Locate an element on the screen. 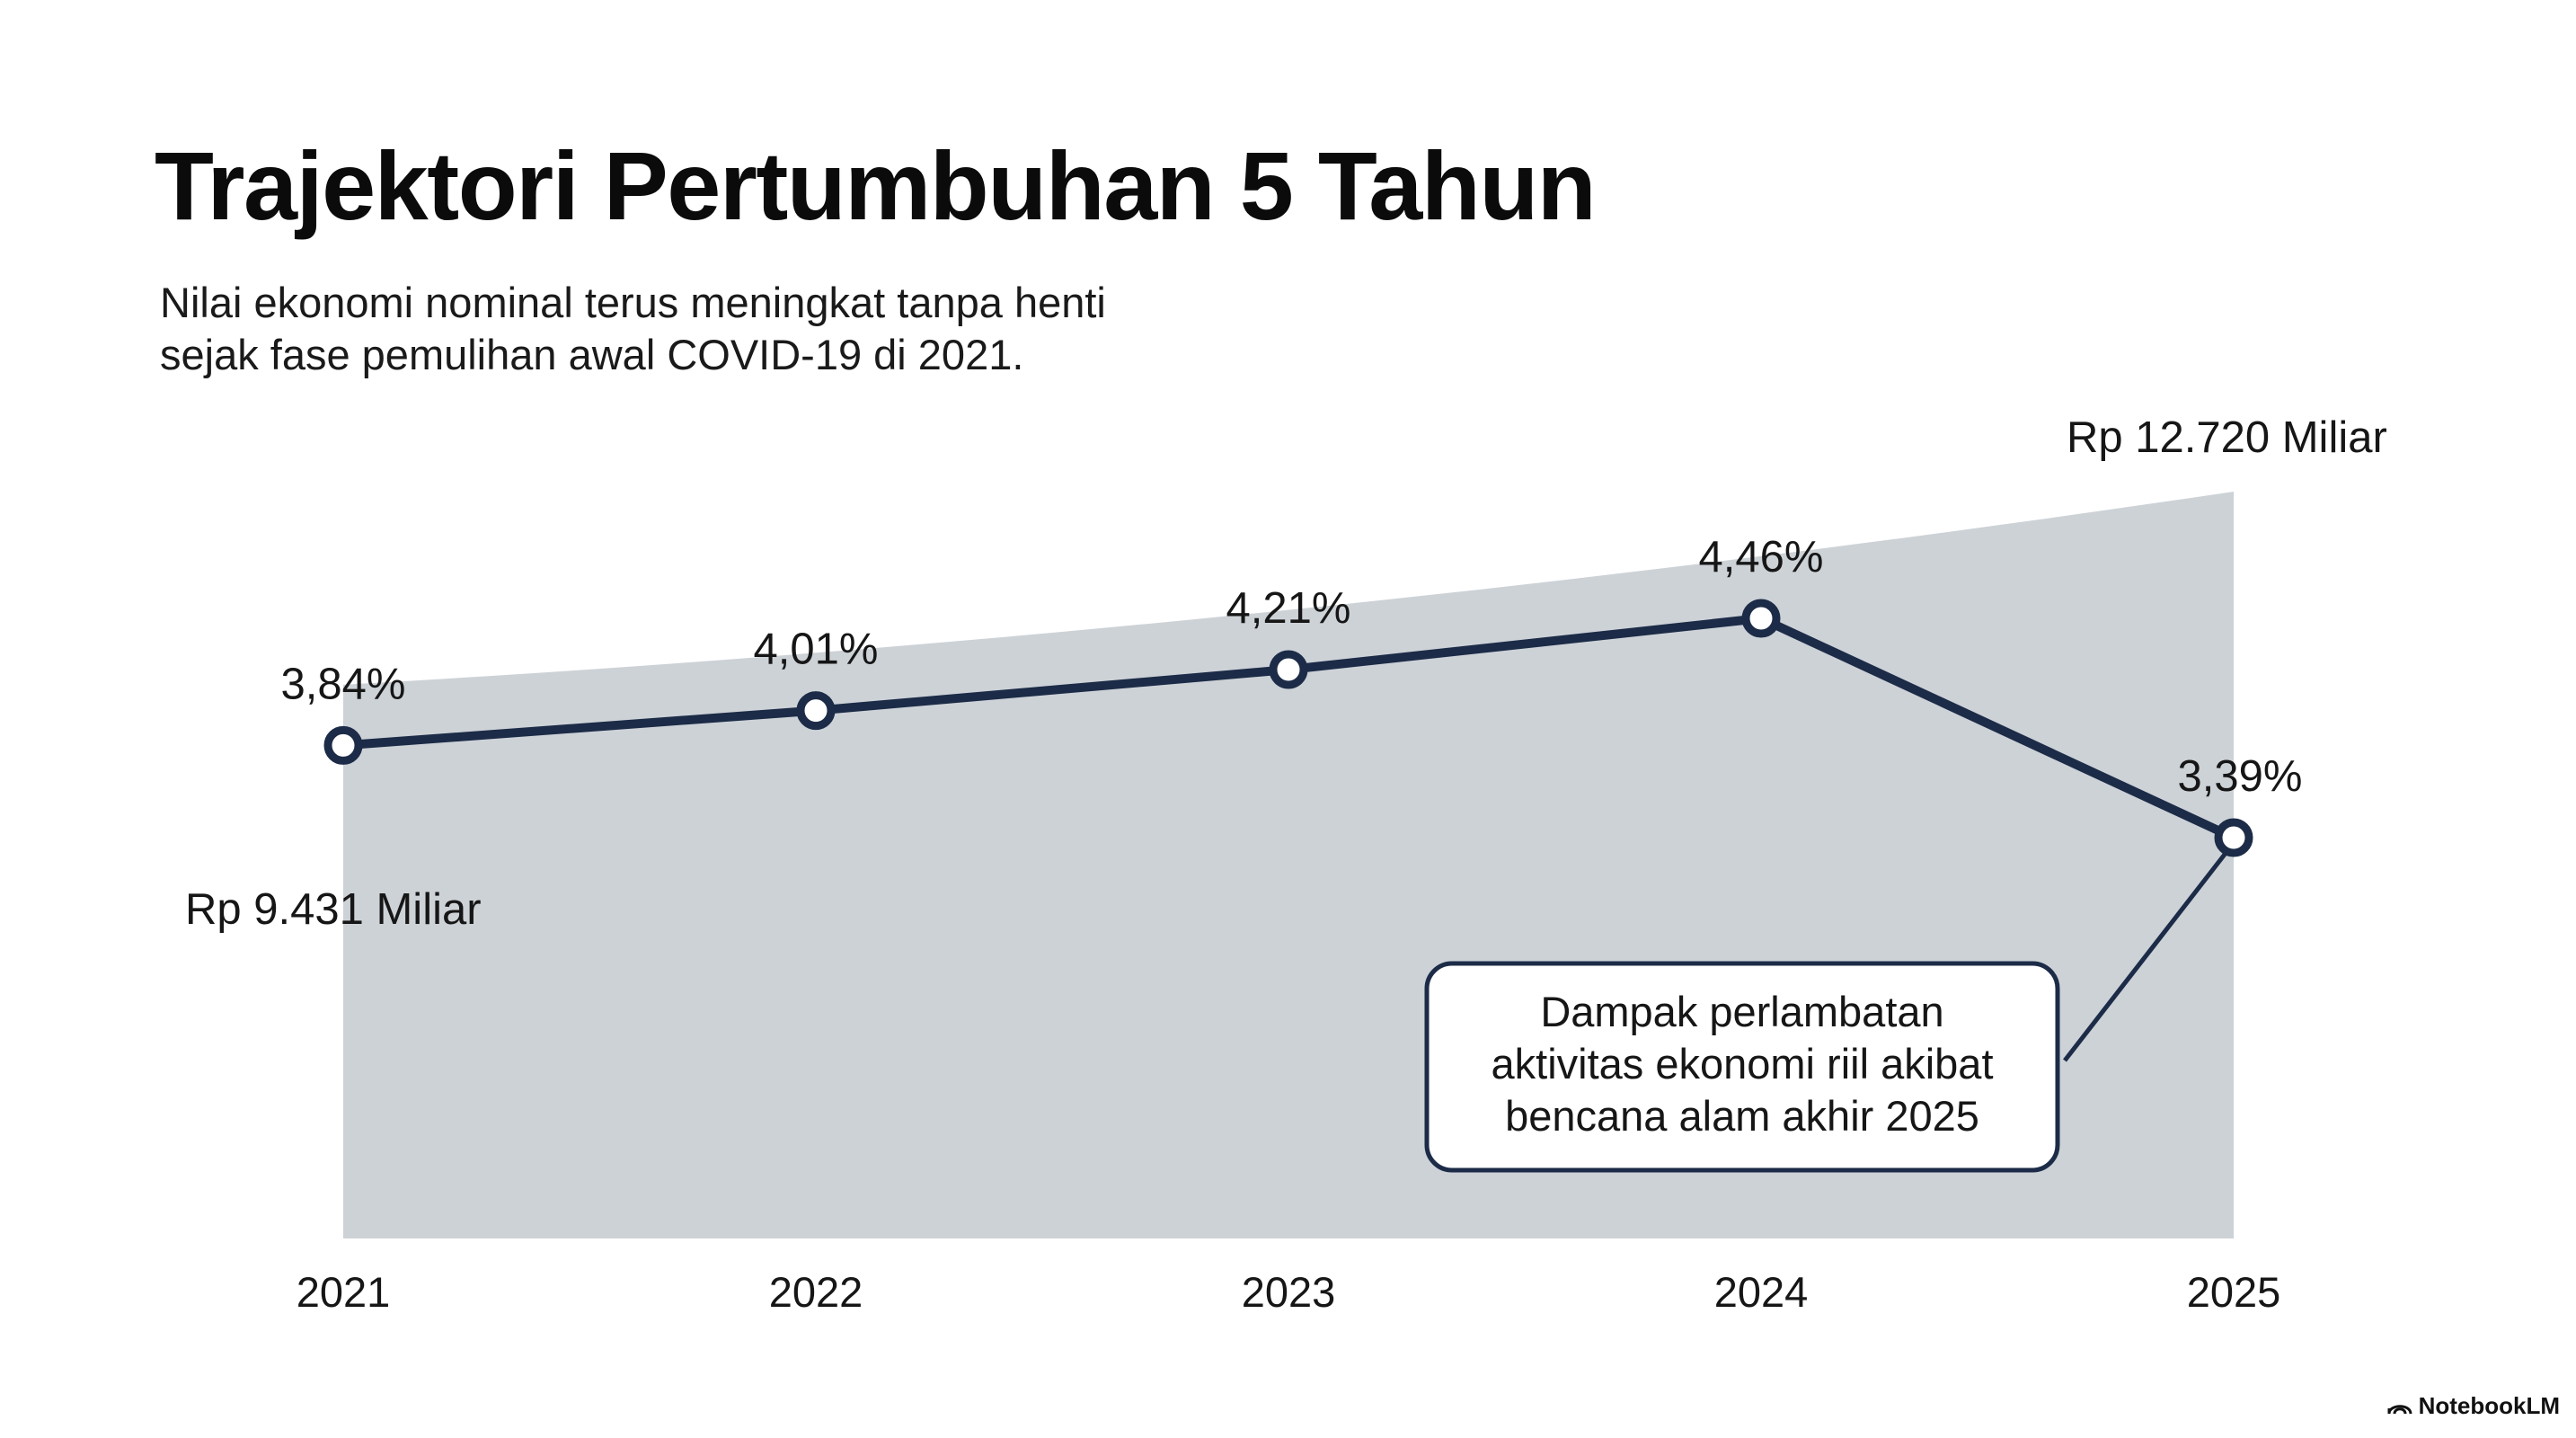  area-start-label: Rp 9.431 Miliar is located at coordinates (333, 909).